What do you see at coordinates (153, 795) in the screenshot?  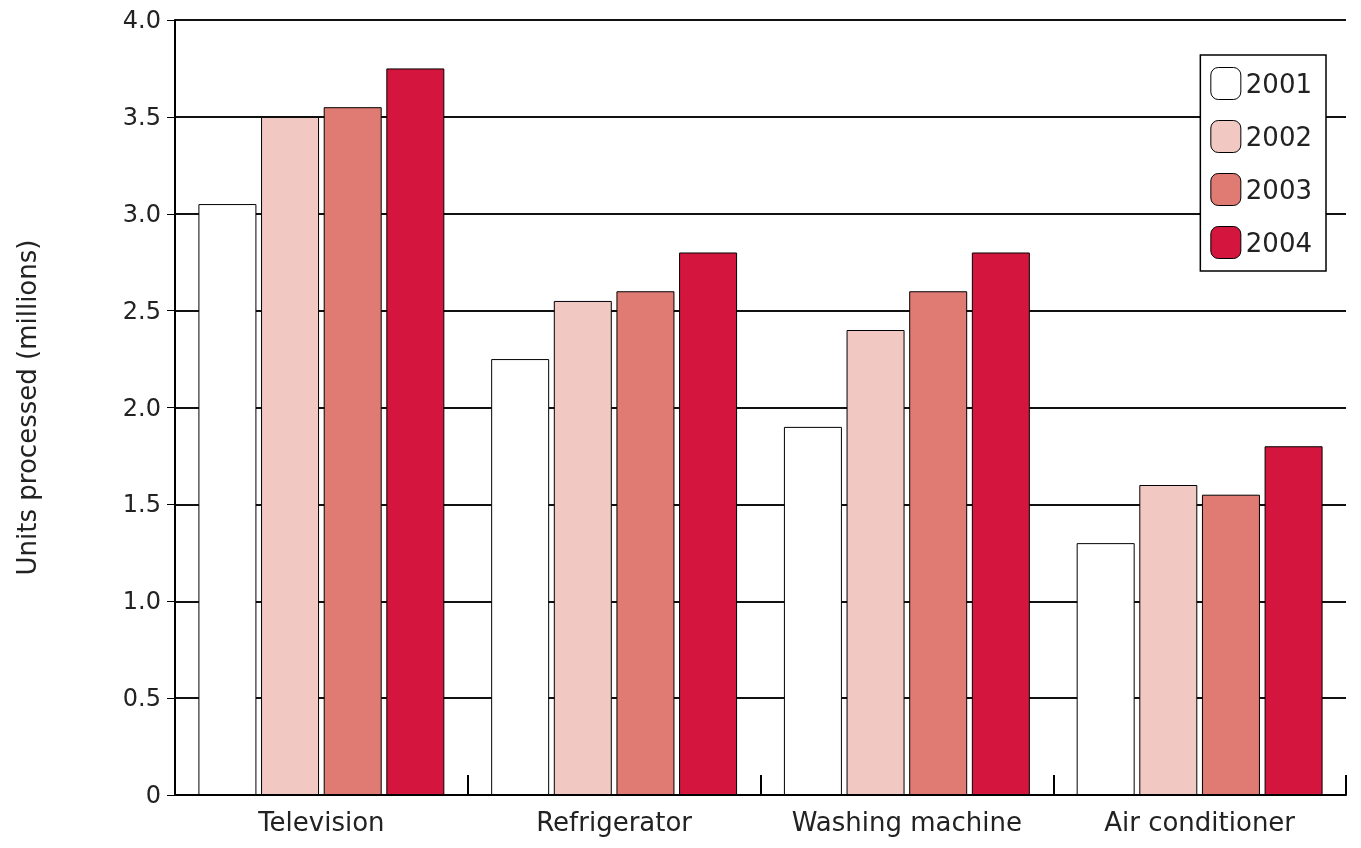 I see `y-tick-label: 0` at bounding box center [153, 795].